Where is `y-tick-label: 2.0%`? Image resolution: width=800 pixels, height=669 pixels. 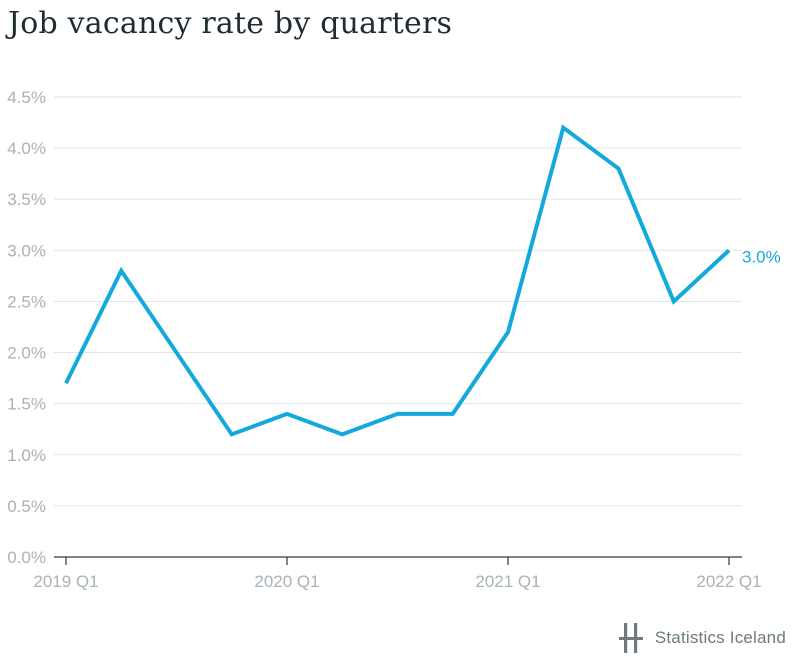 y-tick-label: 2.0% is located at coordinates (26, 353).